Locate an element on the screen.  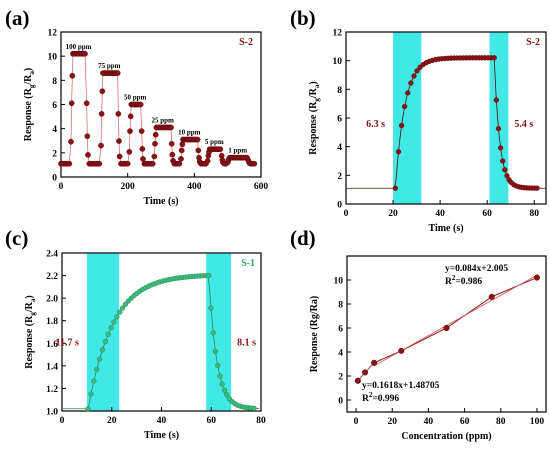
x-tick-label: 60 is located at coordinates (487, 214).